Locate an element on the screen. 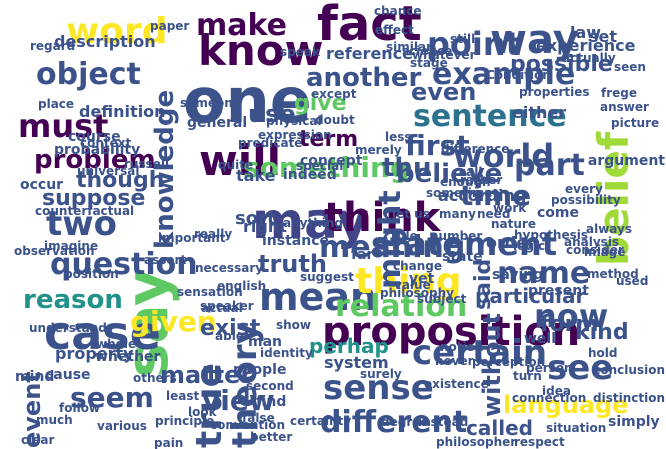 This screenshot has width=666, height=449. word: one is located at coordinates (247, 100).